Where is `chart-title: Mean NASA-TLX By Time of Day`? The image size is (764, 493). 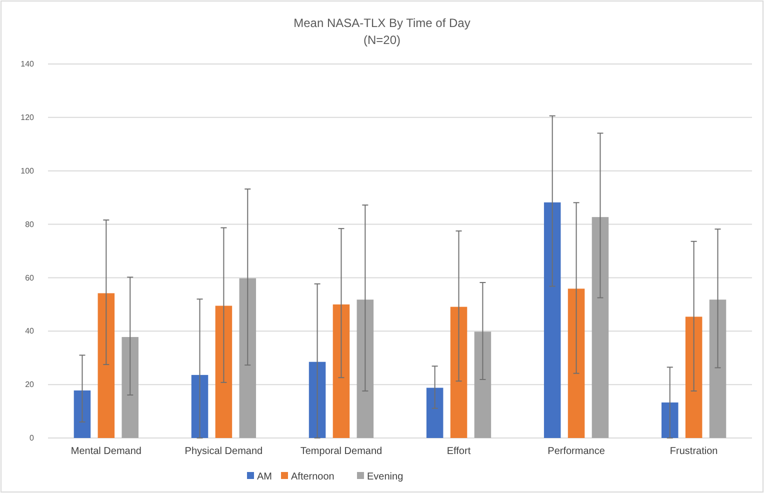
chart-title: Mean NASA-TLX By Time of Day is located at coordinates (382, 23).